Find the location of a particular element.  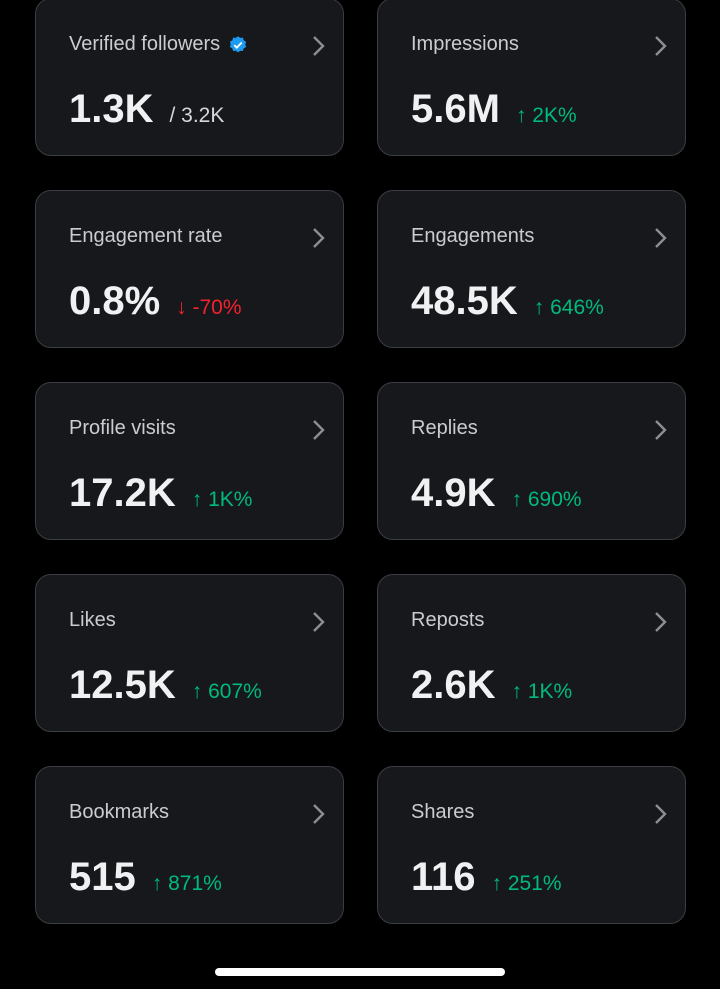

label-text: Bookmarks is located at coordinates (119, 812).